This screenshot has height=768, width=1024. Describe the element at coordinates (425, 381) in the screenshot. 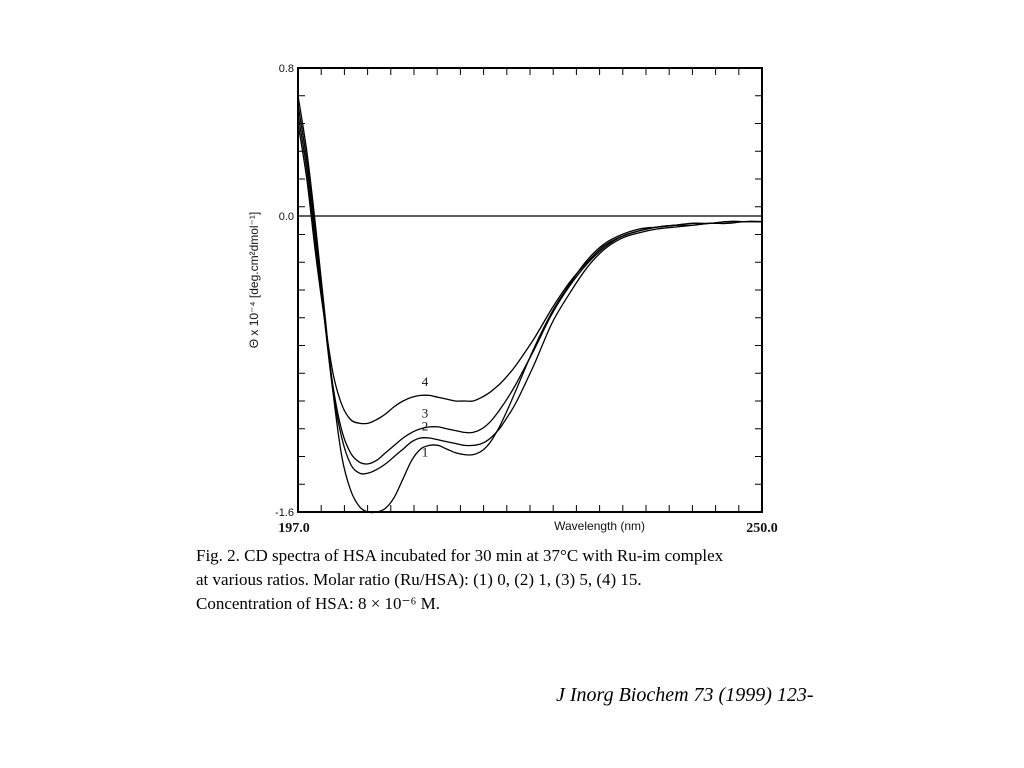

I see `curve-label-4: 4` at that location.